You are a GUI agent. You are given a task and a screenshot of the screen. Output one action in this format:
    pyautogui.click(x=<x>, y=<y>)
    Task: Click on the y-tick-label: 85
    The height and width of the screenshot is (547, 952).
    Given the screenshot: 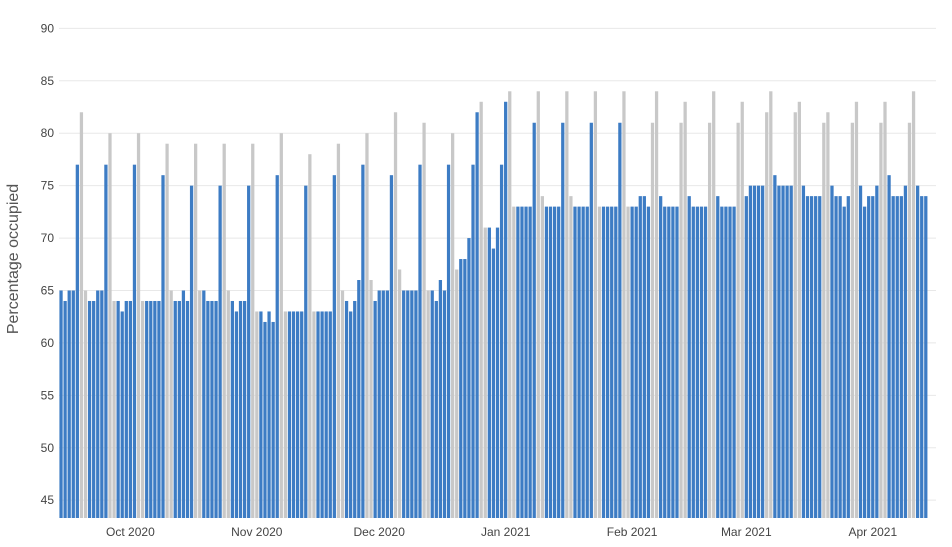 What is the action you would take?
    pyautogui.click(x=48, y=81)
    